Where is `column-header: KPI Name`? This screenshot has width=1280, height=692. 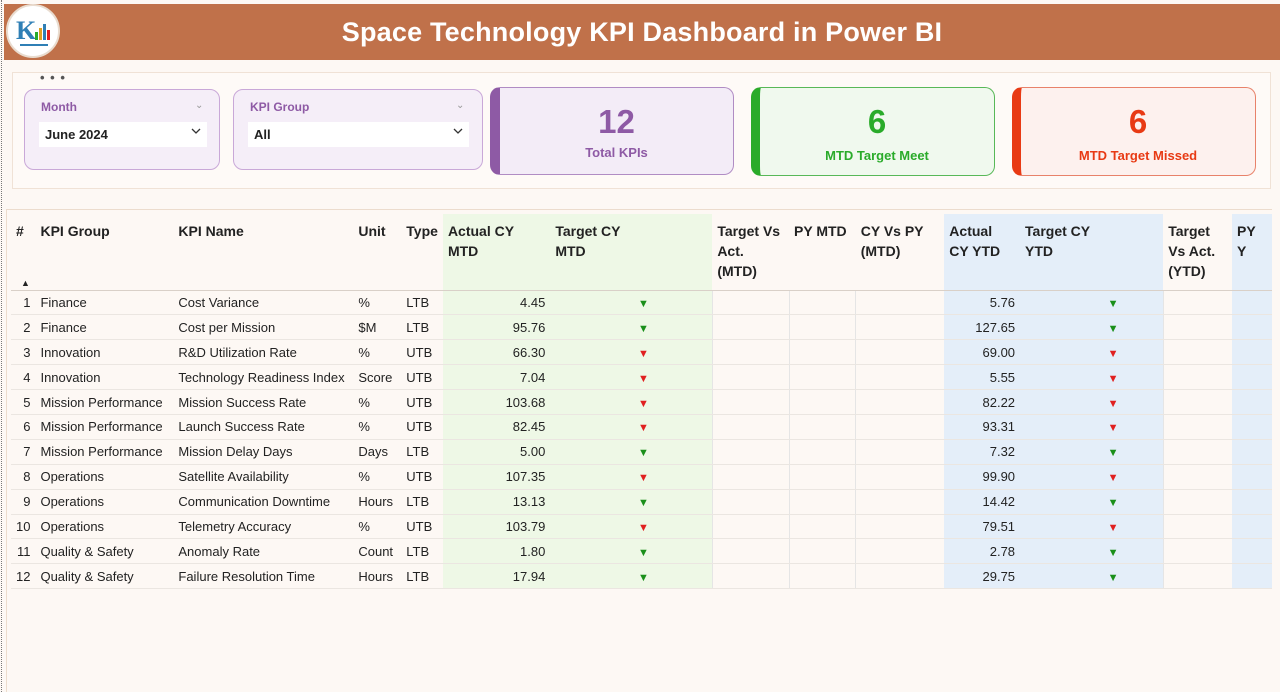 column-header: KPI Name is located at coordinates (263, 252).